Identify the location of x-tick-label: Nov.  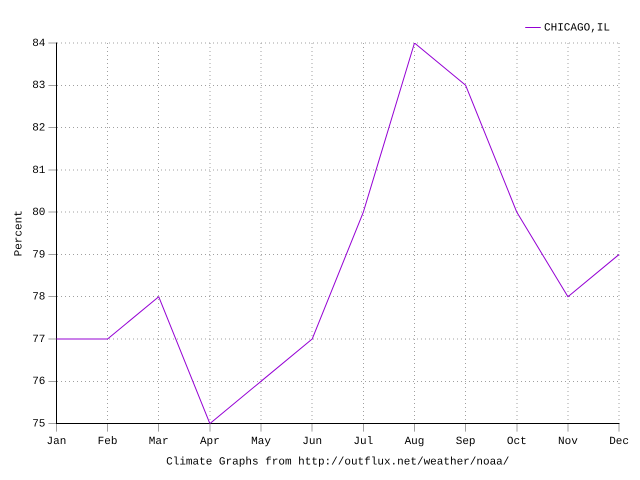
(568, 442).